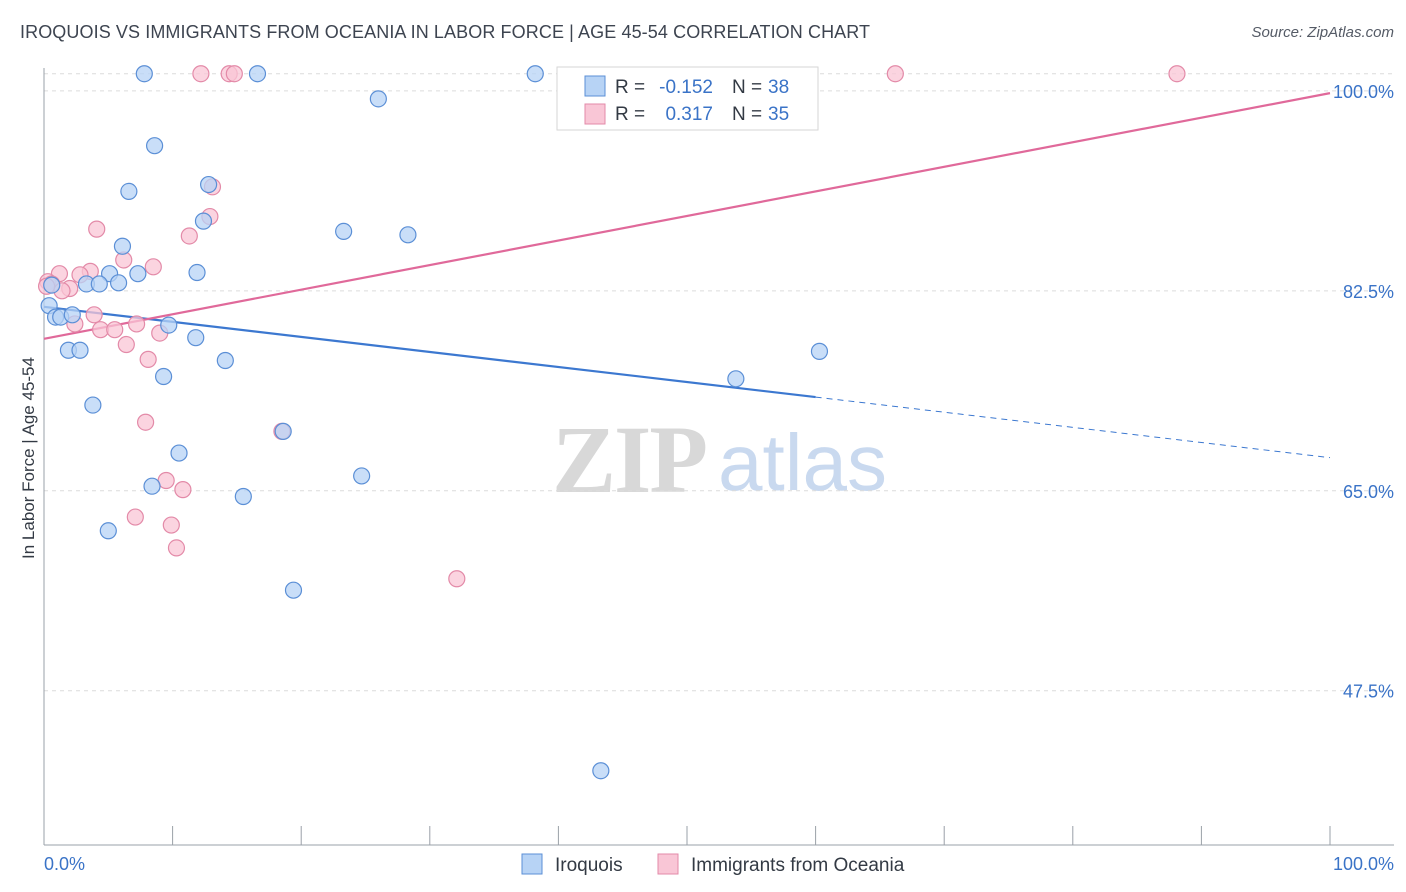 The height and width of the screenshot is (892, 1406). Describe the element at coordinates (668, 864) in the screenshot. I see `bottom-legend-swatch-oceania` at that location.